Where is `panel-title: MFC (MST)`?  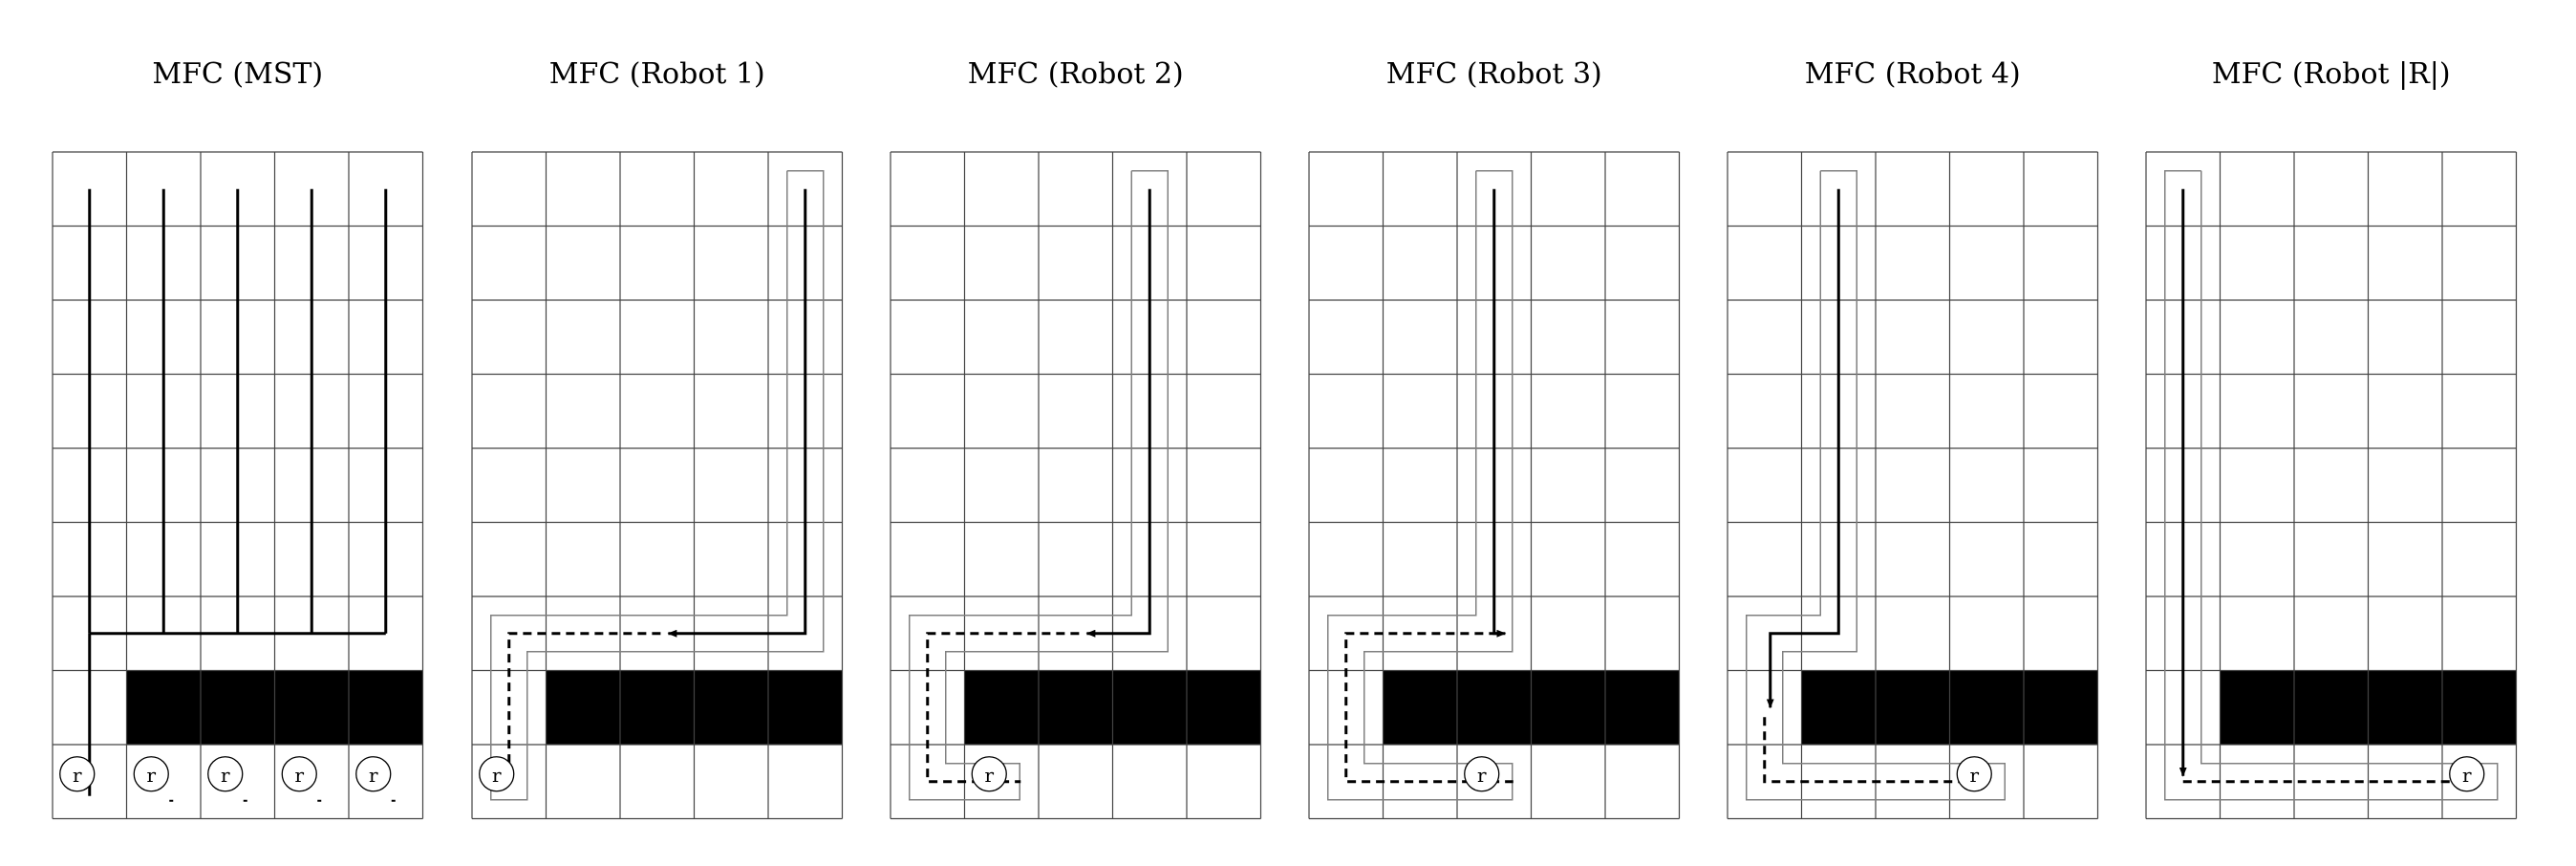
panel-title: MFC (MST) is located at coordinates (237, 74).